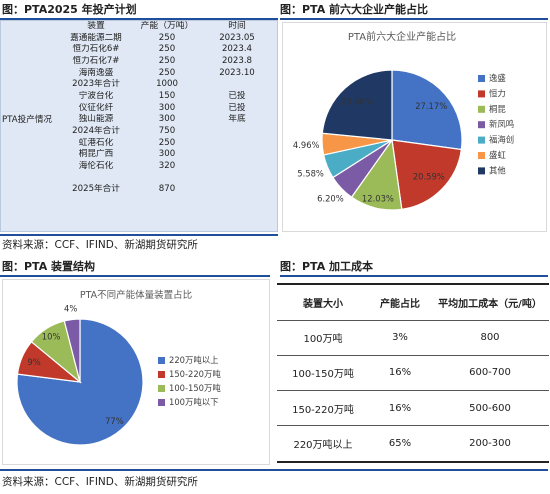 Image resolution: width=550 pixels, height=494 pixels. Describe the element at coordinates (490, 301) in the screenshot. I see `cost-header-cell: 平均加工成本（元/吨）` at that location.